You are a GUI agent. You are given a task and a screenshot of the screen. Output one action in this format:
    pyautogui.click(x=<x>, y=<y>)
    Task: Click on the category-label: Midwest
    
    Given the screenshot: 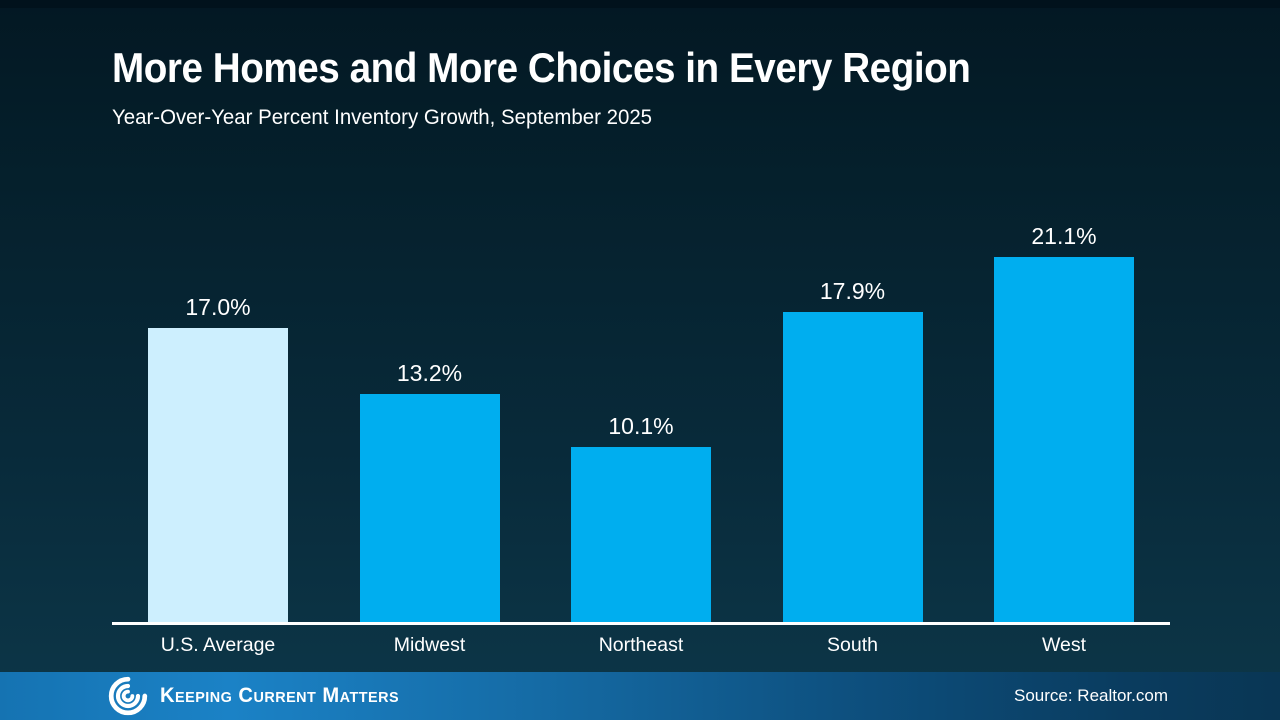 What is the action you would take?
    pyautogui.click(x=429, y=645)
    